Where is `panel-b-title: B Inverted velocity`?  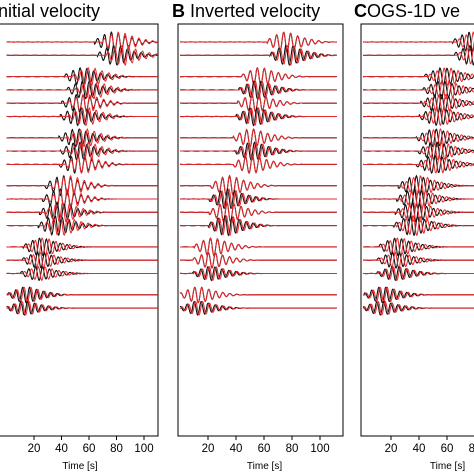
panel-b-title: B Inverted velocity is located at coordinates (246, 12).